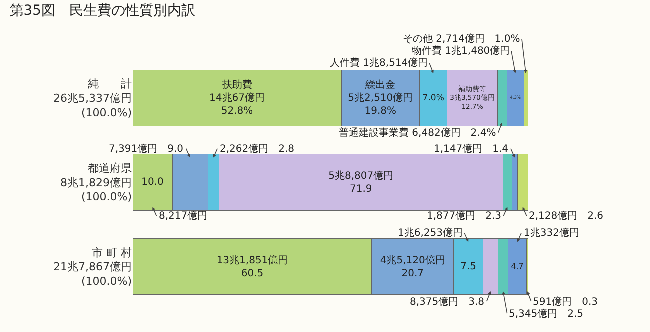  What do you see at coordinates (468, 266) in the screenshot?
I see `data-label: 7.5` at bounding box center [468, 266].